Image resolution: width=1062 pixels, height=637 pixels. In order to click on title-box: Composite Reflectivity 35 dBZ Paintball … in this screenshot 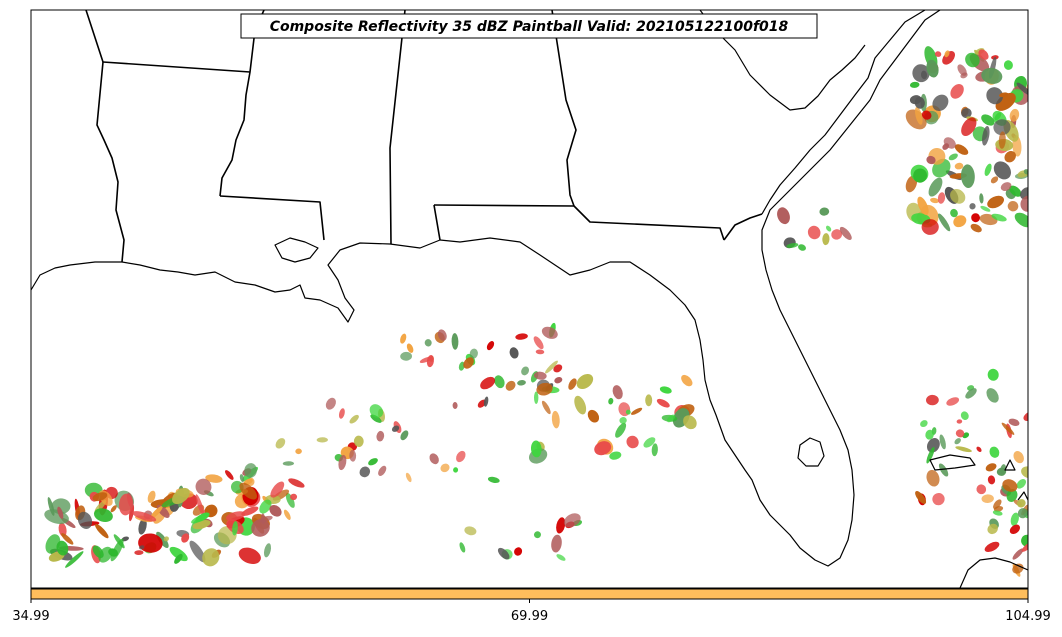, I will do `click(529, 26)`.